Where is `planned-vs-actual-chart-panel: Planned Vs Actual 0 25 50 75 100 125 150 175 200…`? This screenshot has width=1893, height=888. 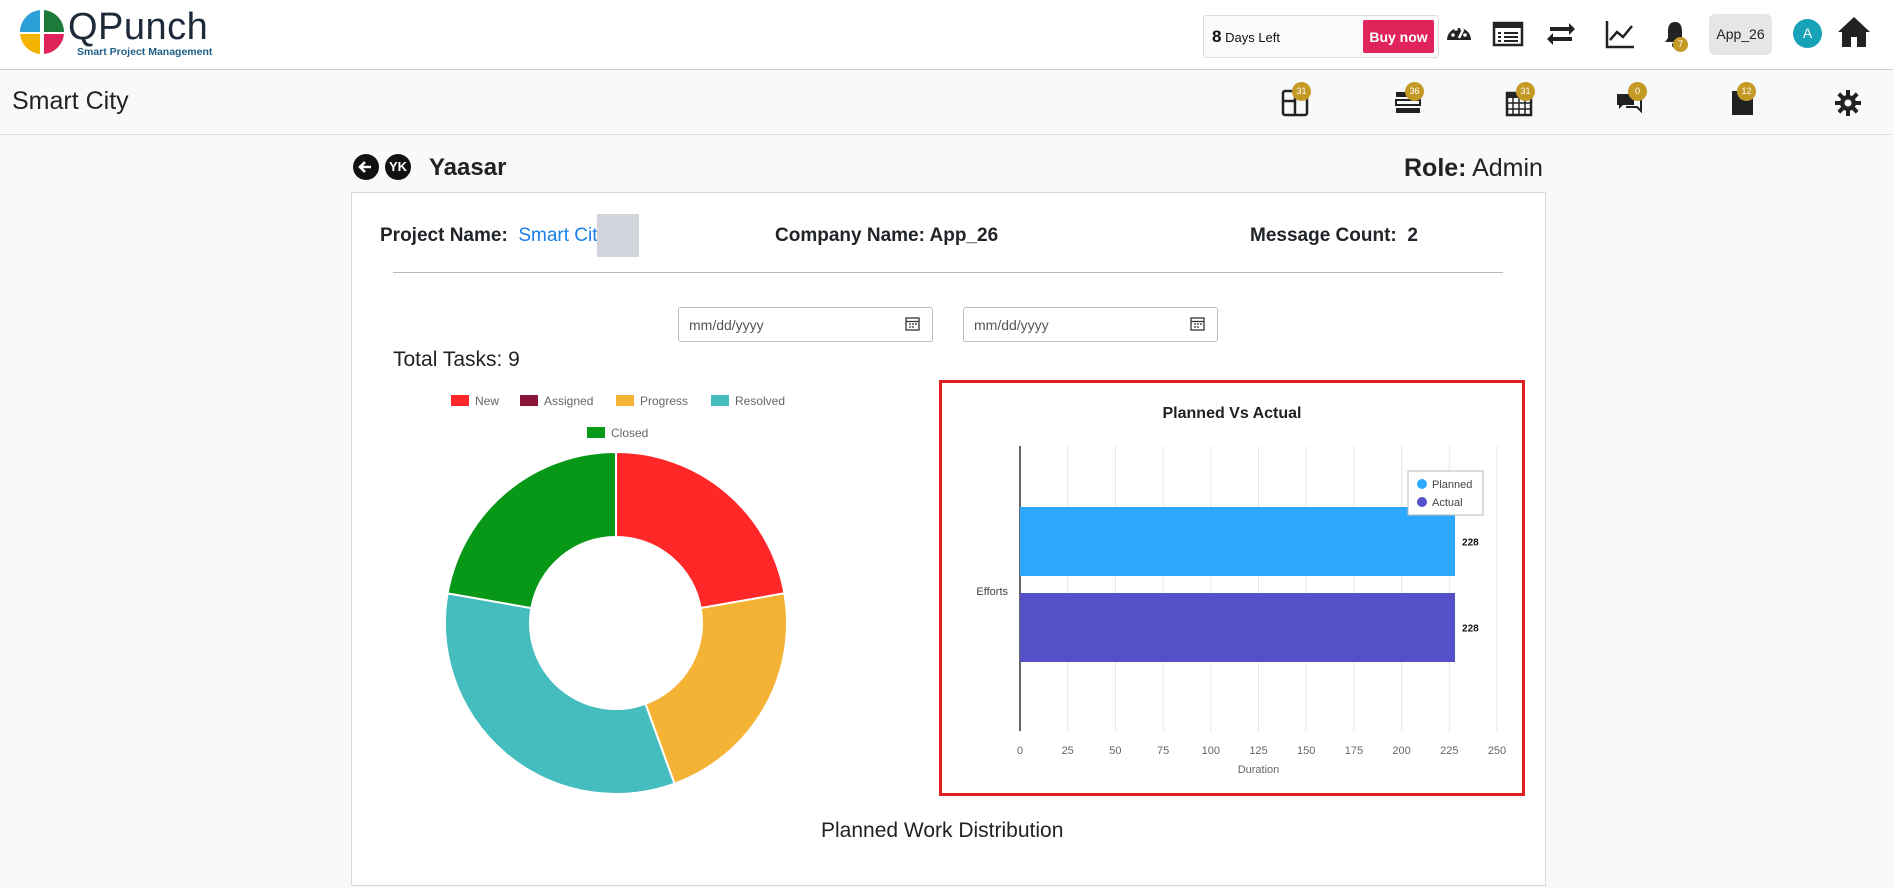
planned-vs-actual-chart-panel: Planned Vs Actual 0 25 50 75 100 125 150 175 200… is located at coordinates (1232, 588).